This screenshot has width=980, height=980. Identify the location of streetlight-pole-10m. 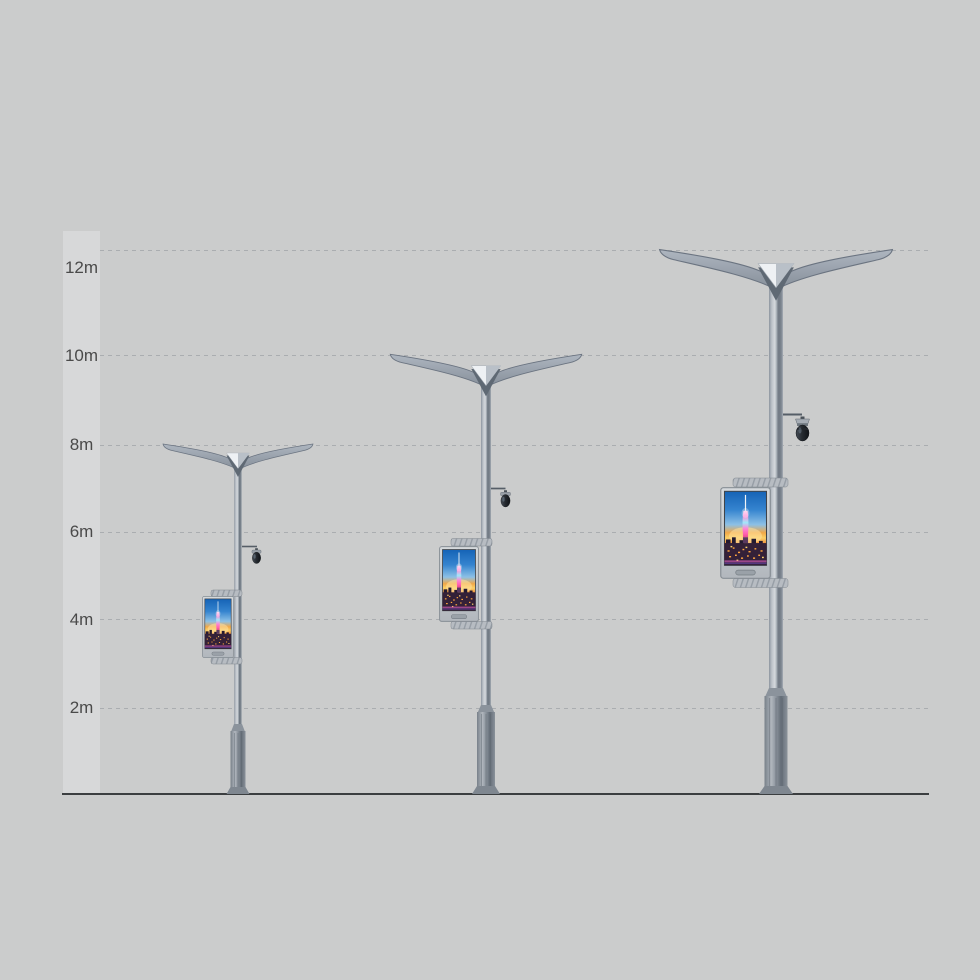
(486, 573).